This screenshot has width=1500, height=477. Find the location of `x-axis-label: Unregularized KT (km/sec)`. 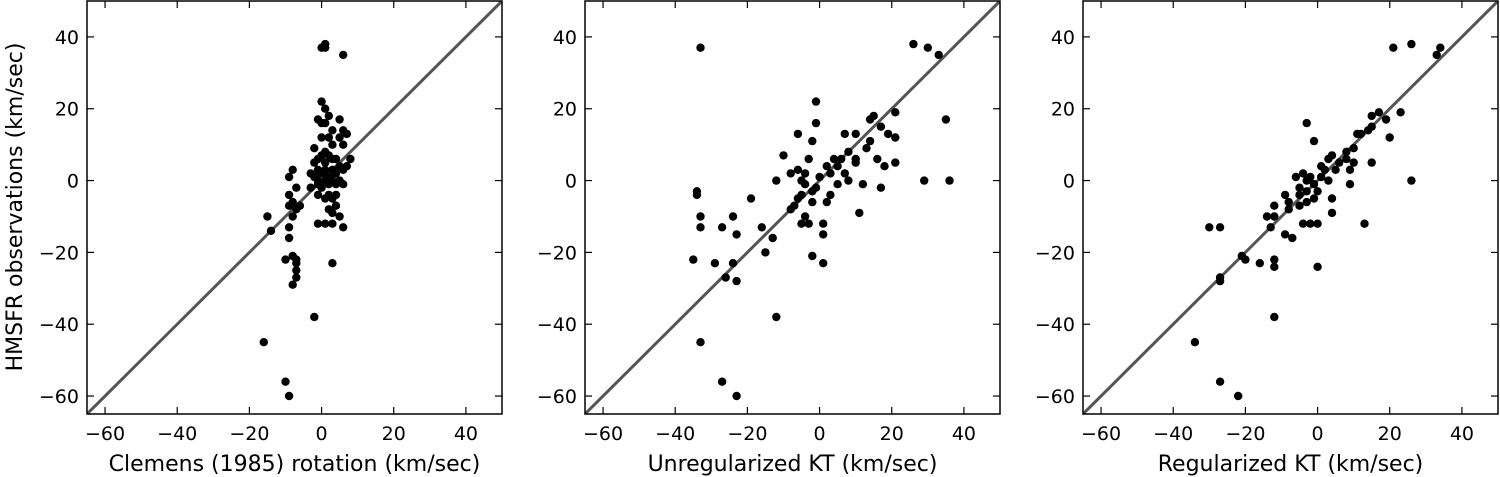

x-axis-label: Unregularized KT (km/sec) is located at coordinates (793, 464).